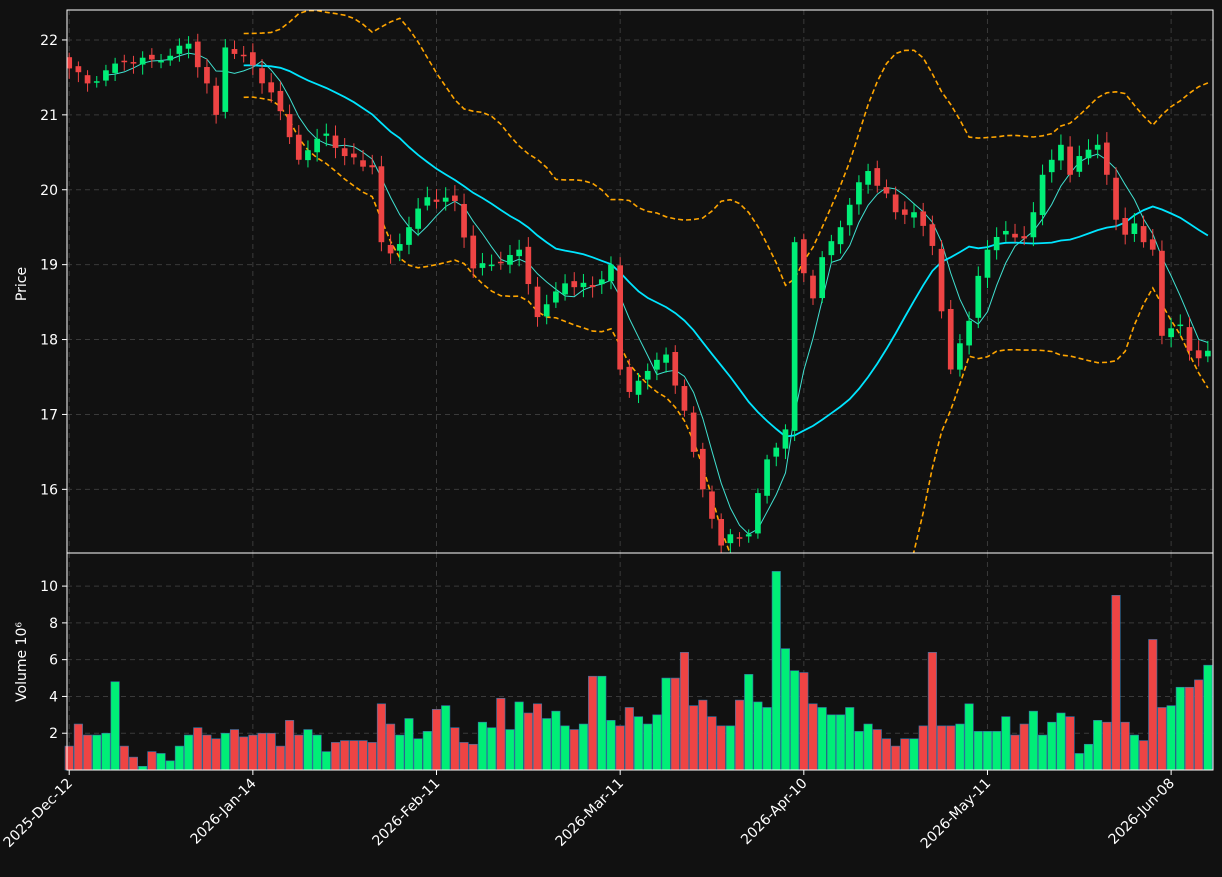 This screenshot has height=877, width=1222. I want to click on price-ytick-label: 22, so click(49, 41).